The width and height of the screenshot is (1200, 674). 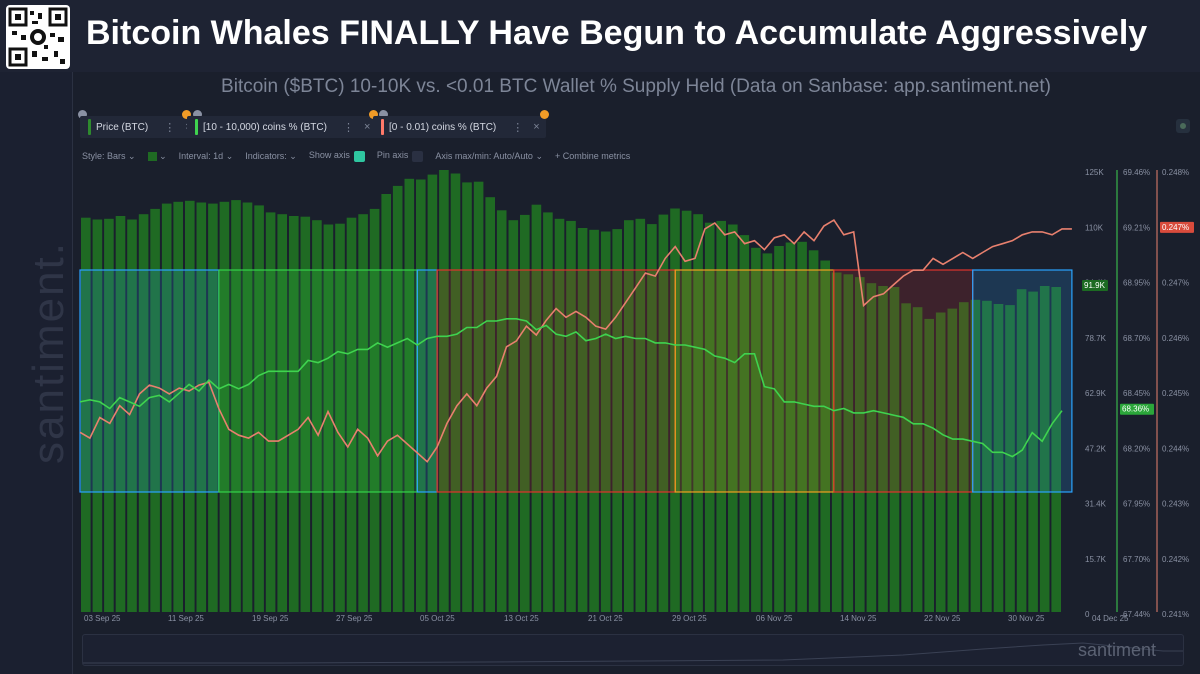 I want to click on retail-axis-tick: 0.244%, so click(x=1175, y=448).